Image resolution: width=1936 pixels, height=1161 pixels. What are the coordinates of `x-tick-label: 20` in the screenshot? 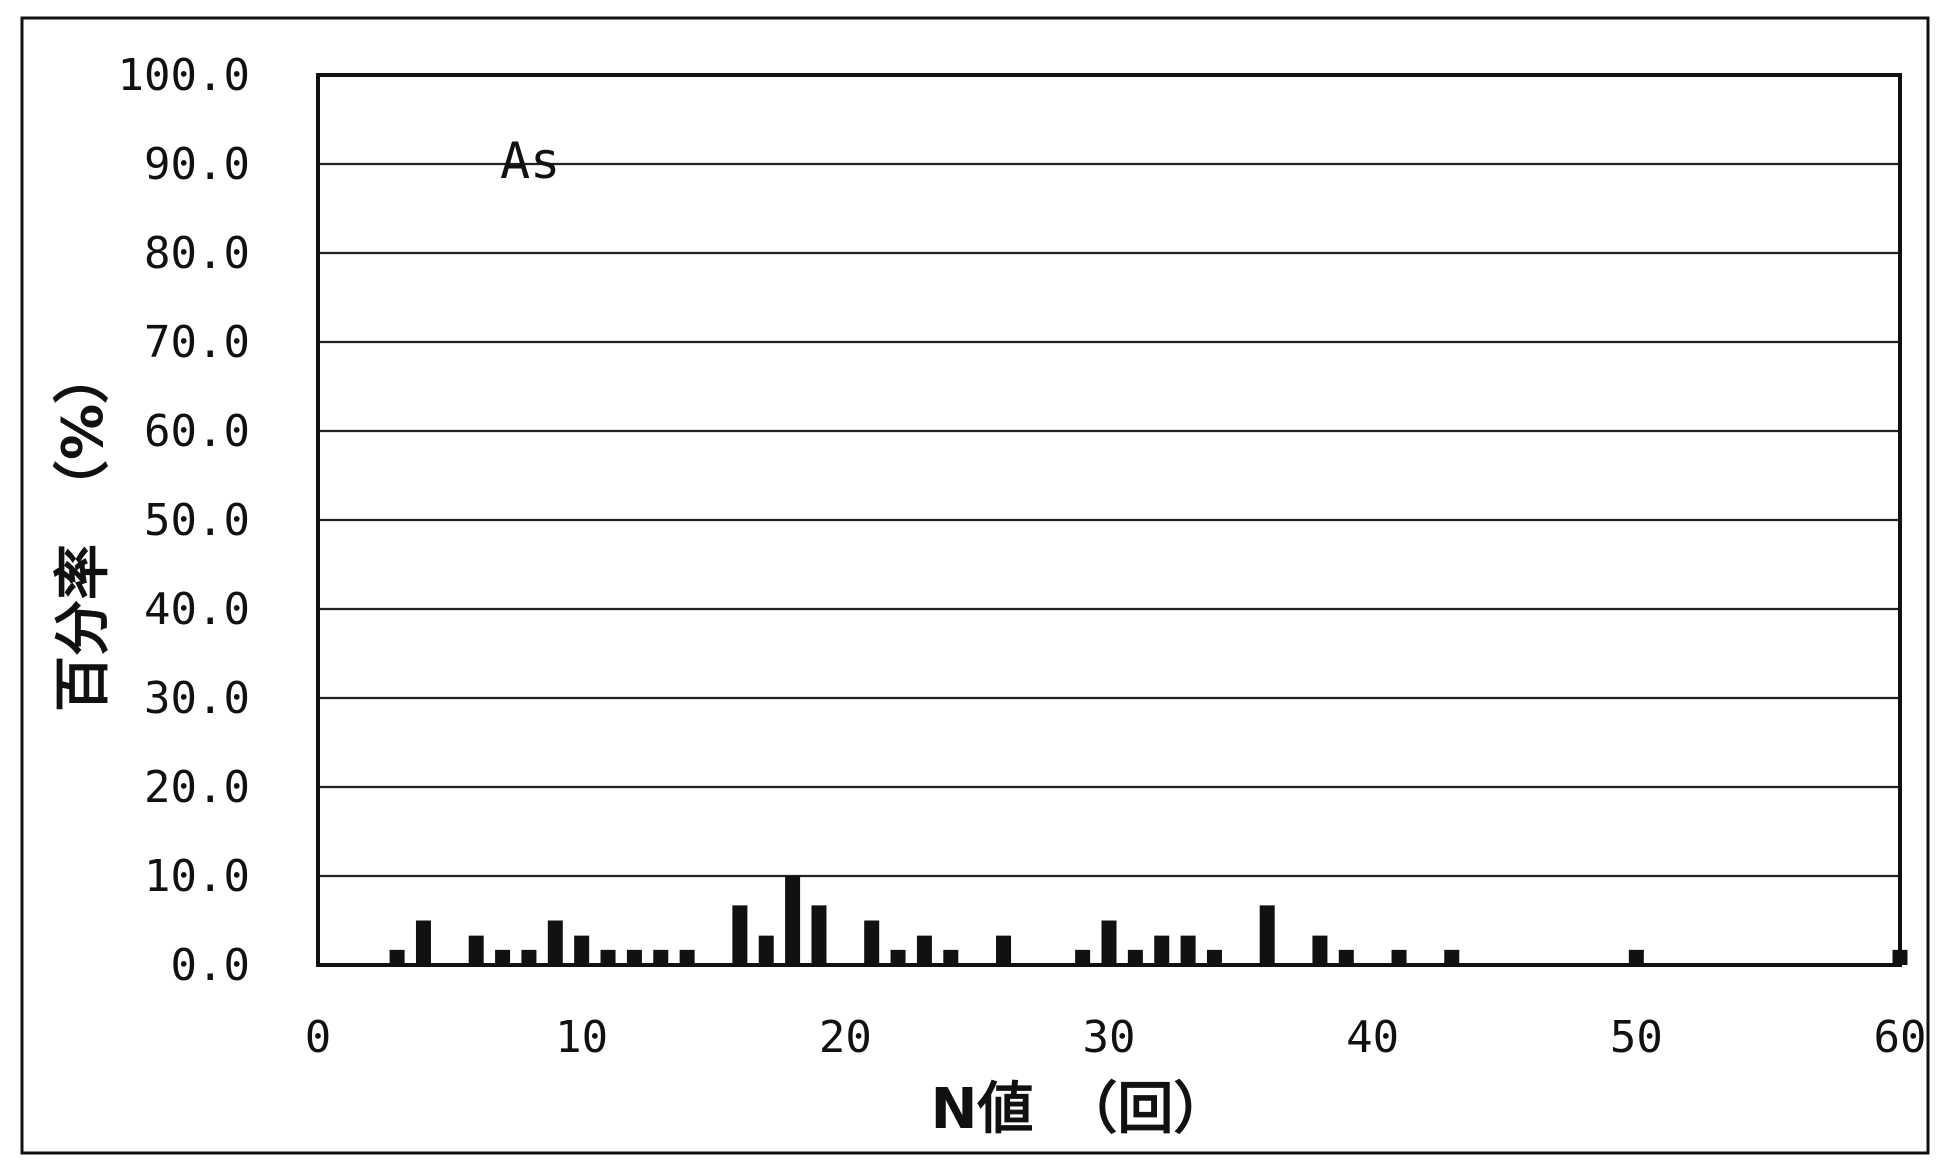 It's located at (845, 1037).